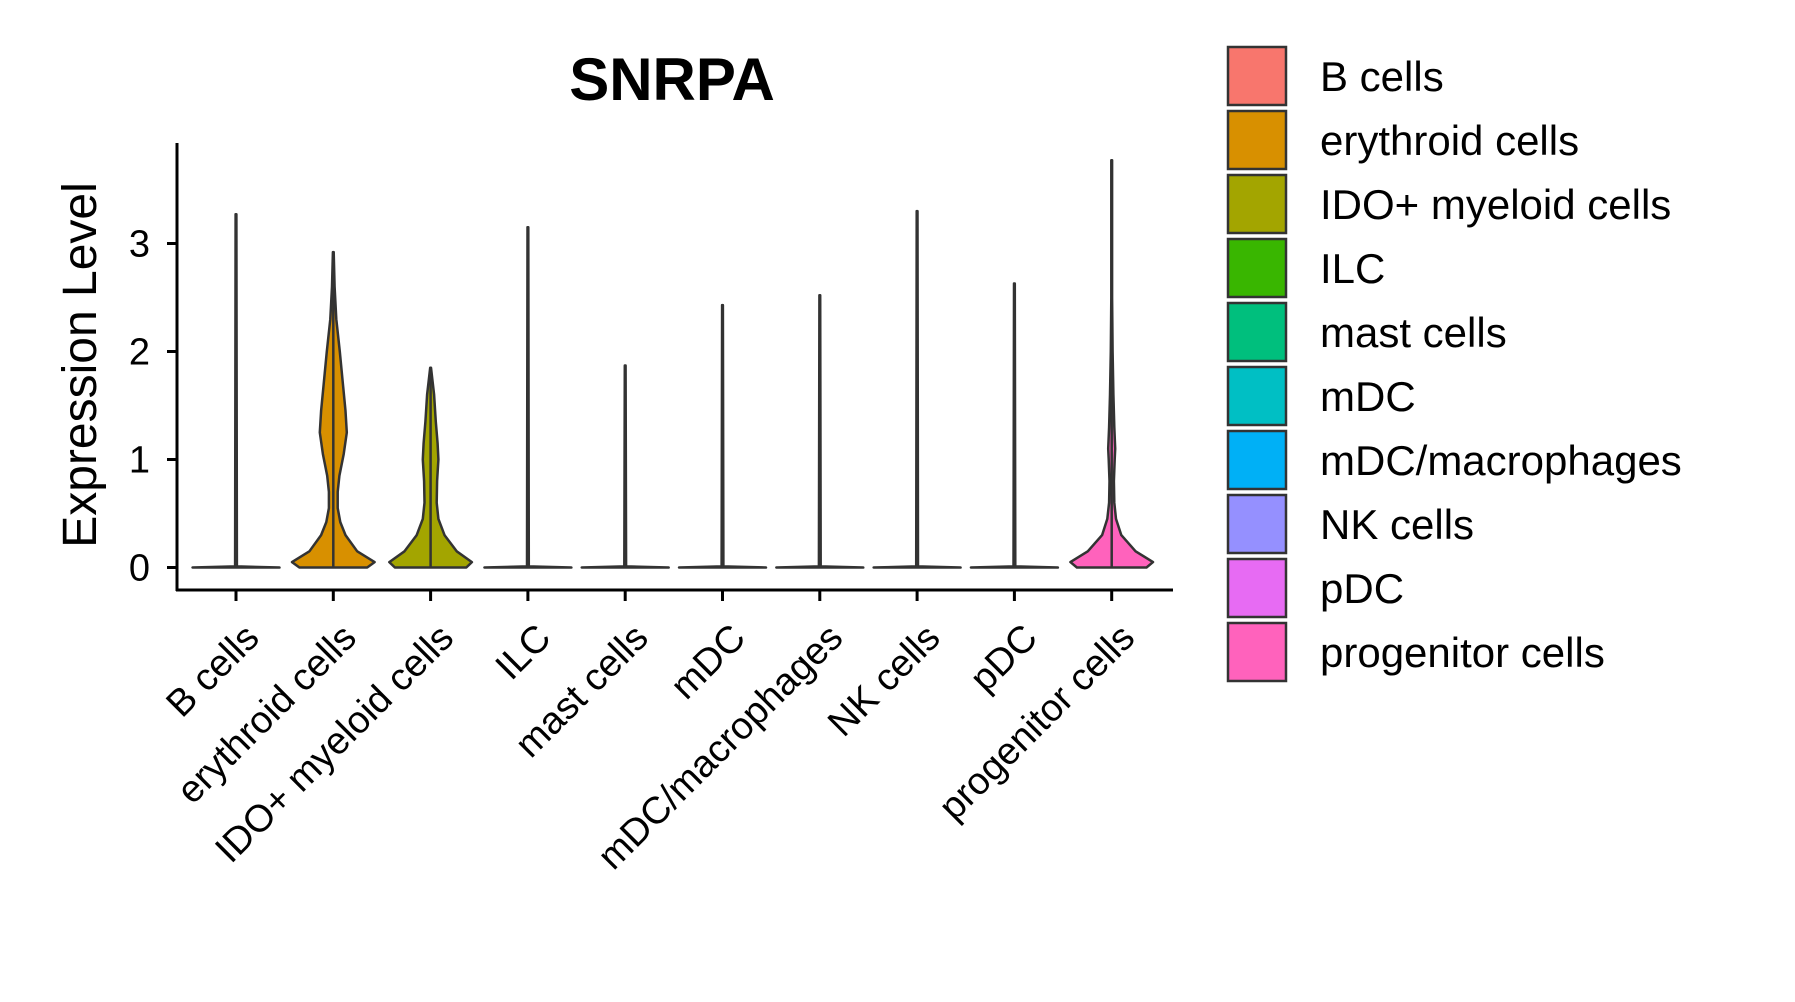 This screenshot has height=1002, width=1795. What do you see at coordinates (1003, 658) in the screenshot?
I see `x-tick-label: pDC` at bounding box center [1003, 658].